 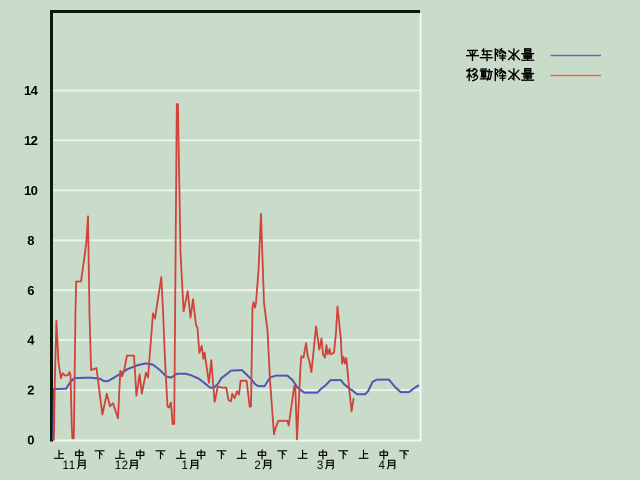 I want to click on svg-text: 10, so click(x=31, y=190).